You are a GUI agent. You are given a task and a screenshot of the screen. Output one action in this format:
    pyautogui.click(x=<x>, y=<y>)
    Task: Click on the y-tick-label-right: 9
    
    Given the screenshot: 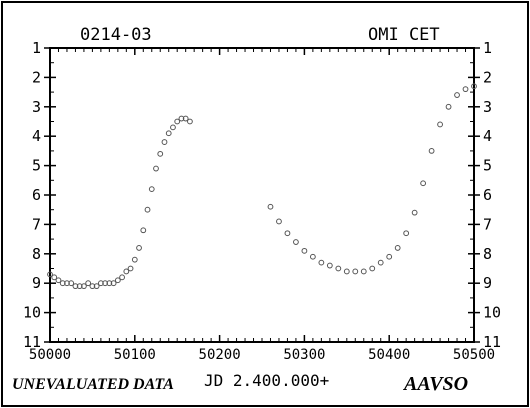 What is the action you would take?
    pyautogui.click(x=487, y=283)
    